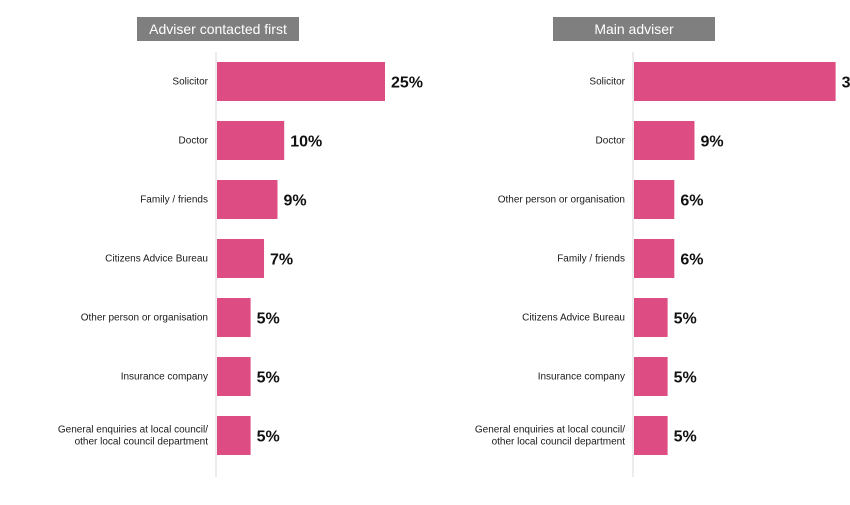 The image size is (850, 505). What do you see at coordinates (846, 83) in the screenshot?
I see `value-label: 30%` at bounding box center [846, 83].